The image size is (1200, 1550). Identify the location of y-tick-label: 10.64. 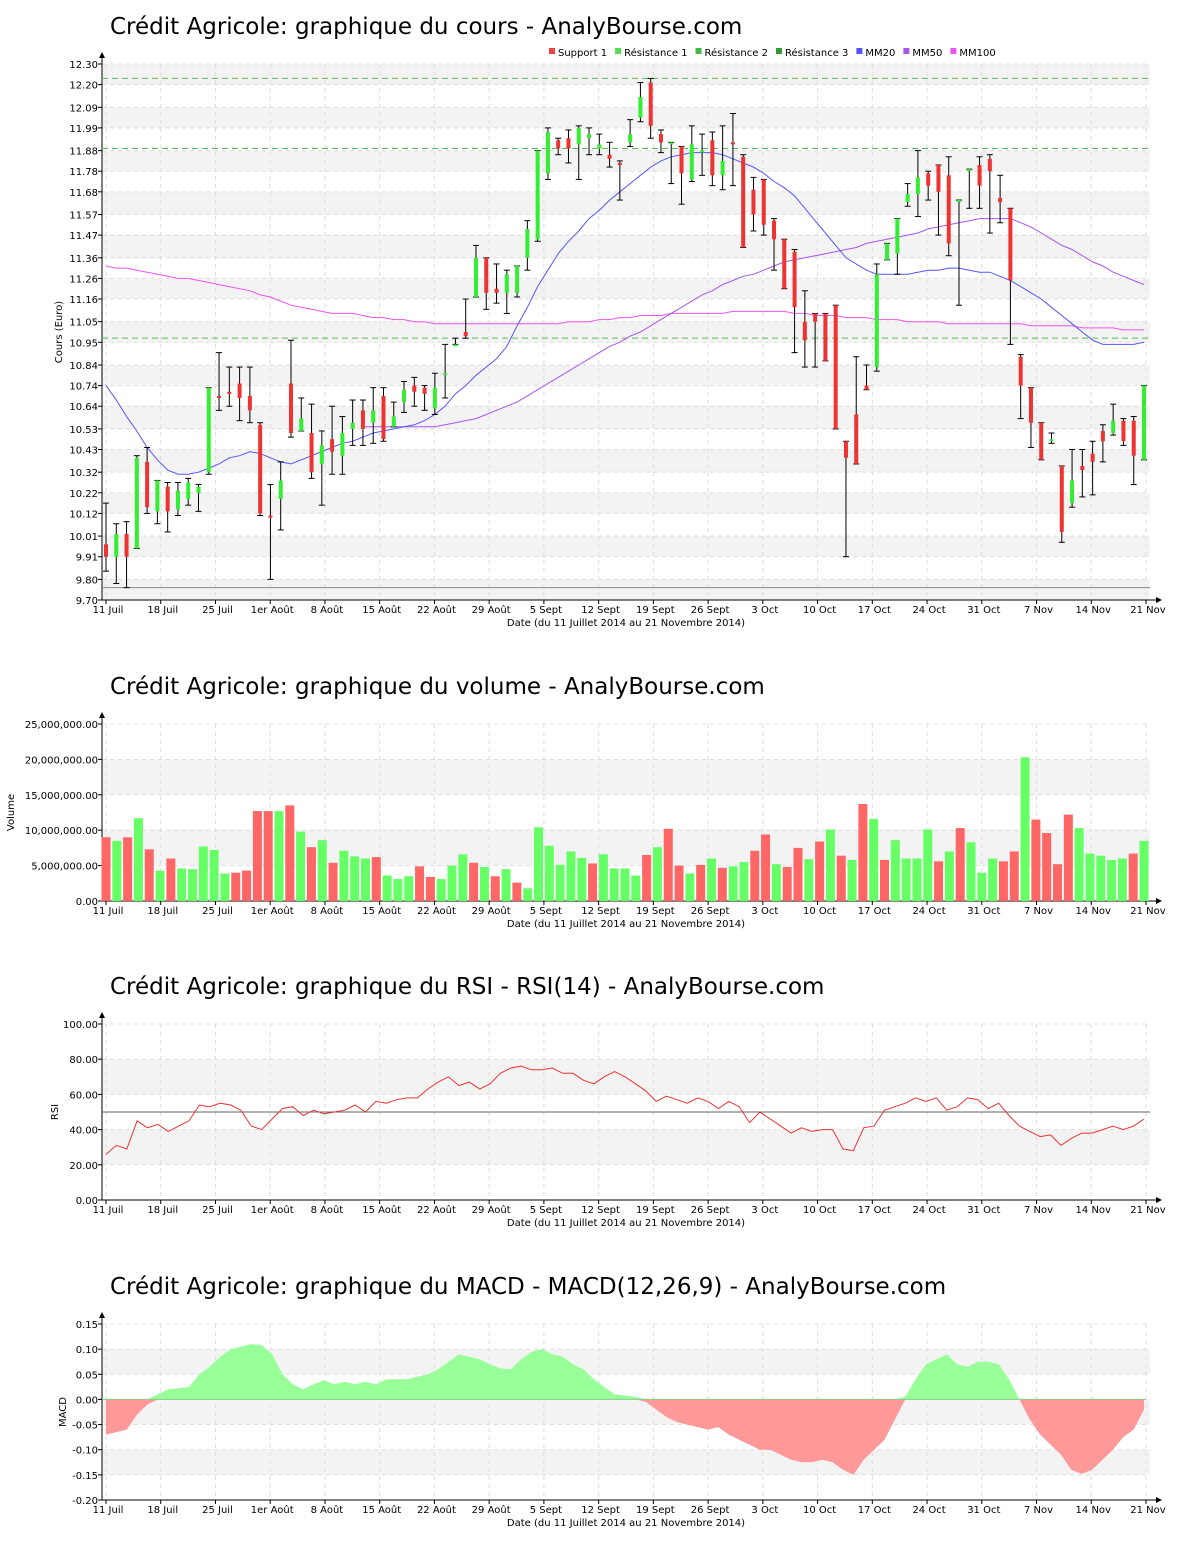
(83, 407).